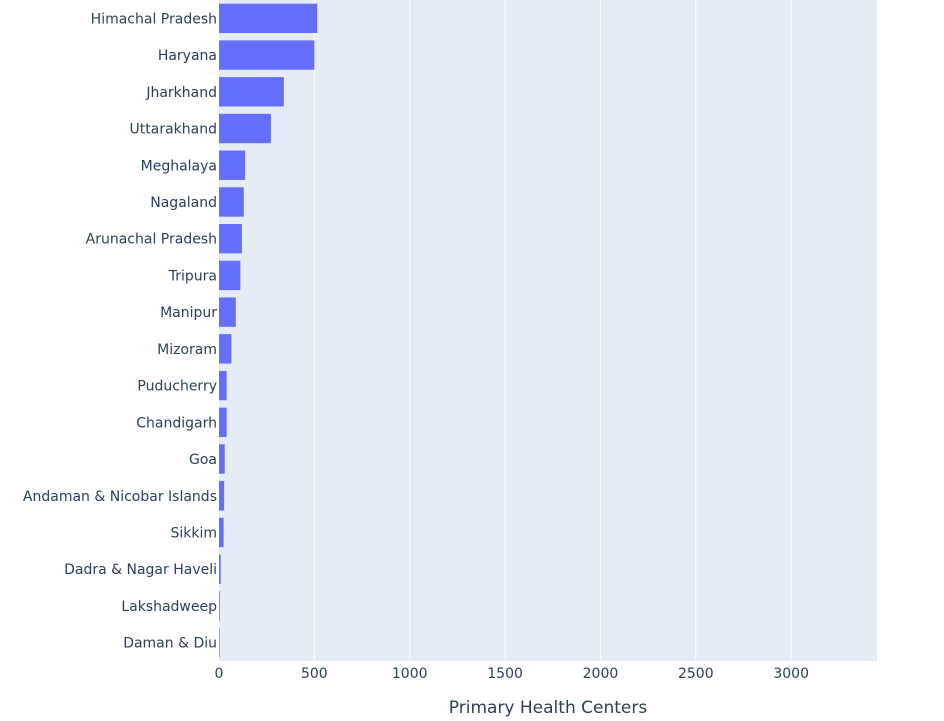 This screenshot has width=944, height=721. I want to click on x-axis-title: Primary Health Centers, so click(548, 708).